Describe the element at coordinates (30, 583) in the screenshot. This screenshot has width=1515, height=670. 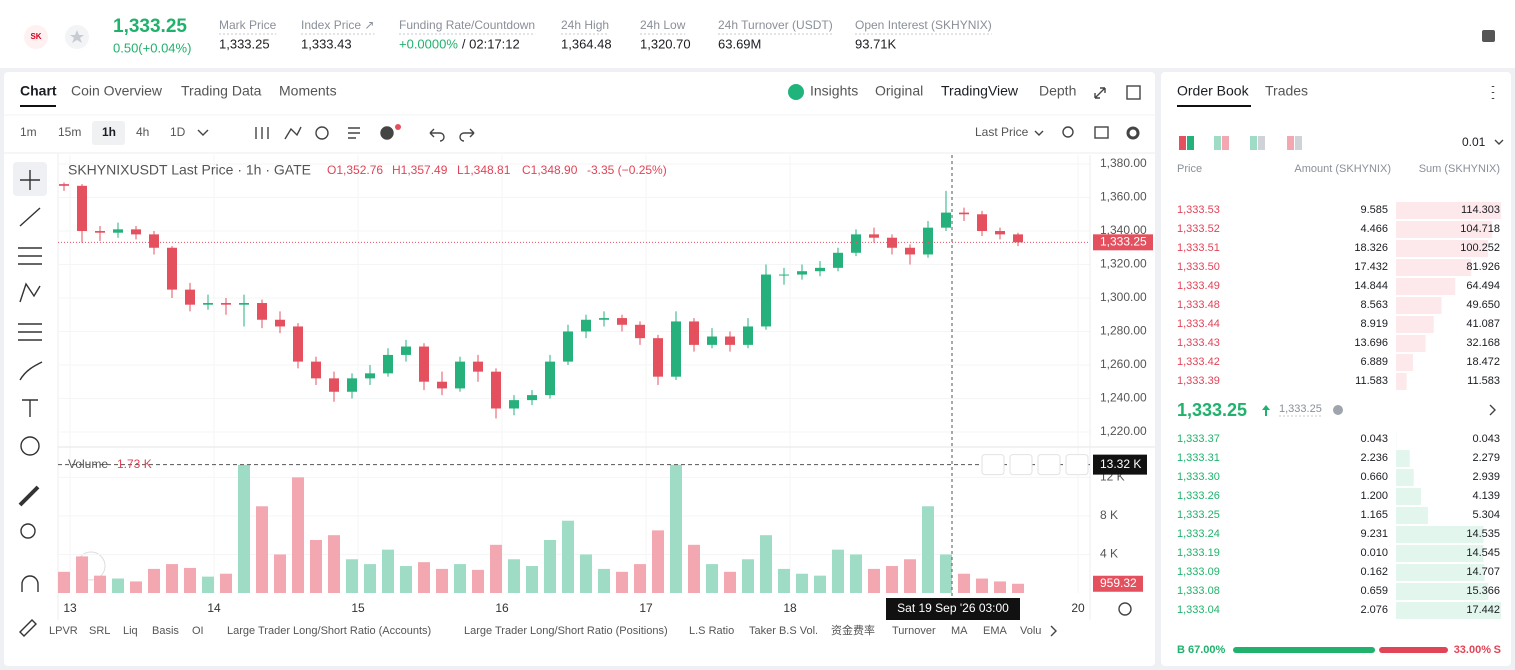
I see `magnet-tool` at that location.